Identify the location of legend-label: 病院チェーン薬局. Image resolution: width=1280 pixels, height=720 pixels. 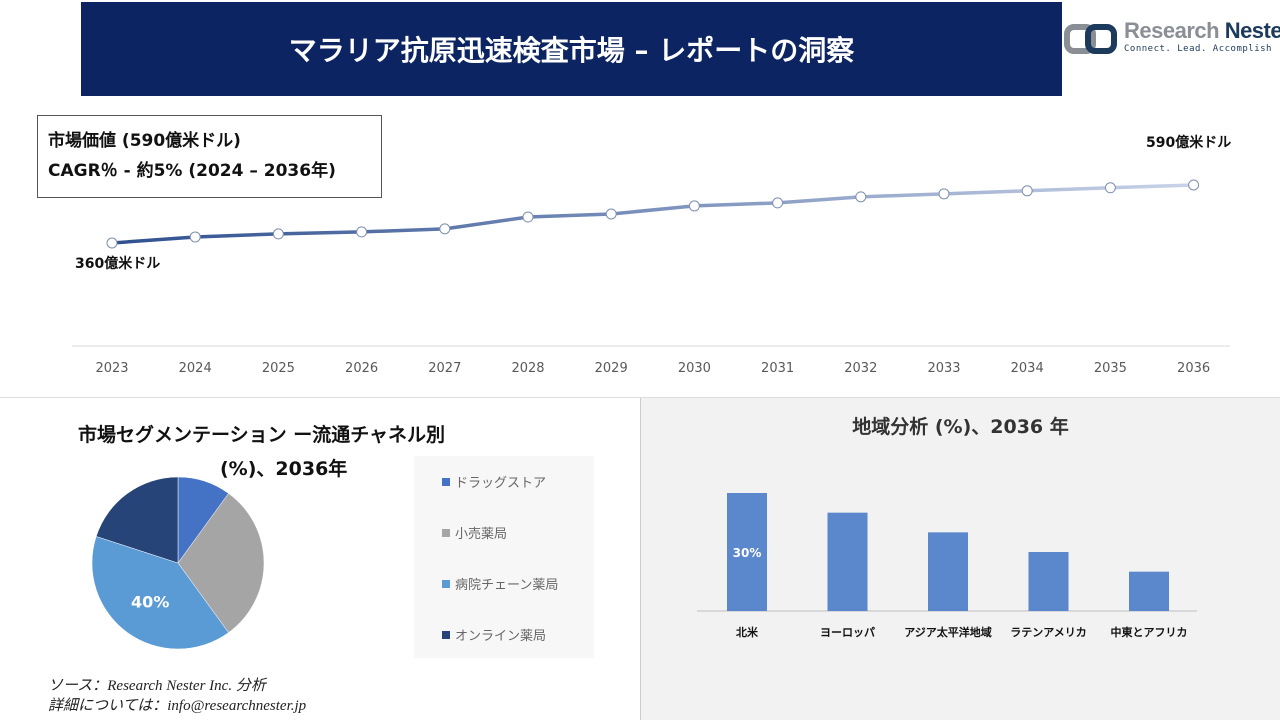
(507, 585).